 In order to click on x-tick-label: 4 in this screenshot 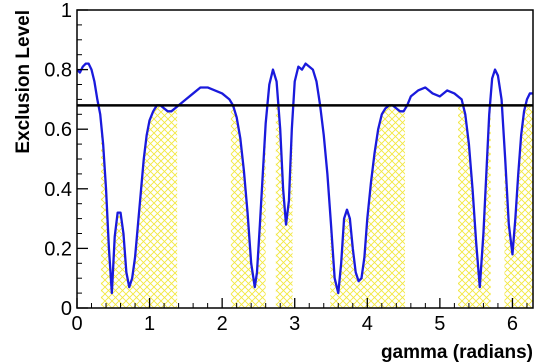, I will do `click(367, 324)`.